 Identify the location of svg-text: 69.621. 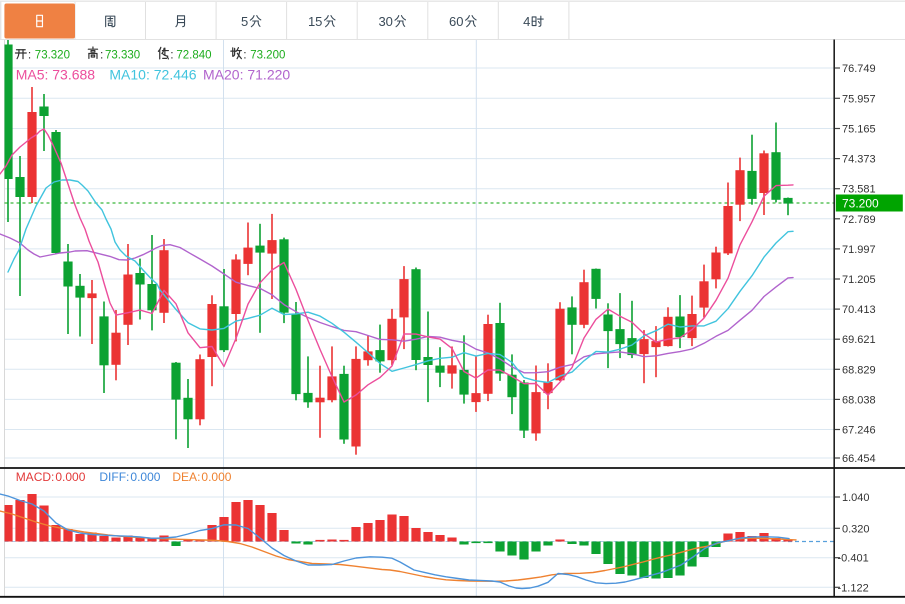
(859, 340).